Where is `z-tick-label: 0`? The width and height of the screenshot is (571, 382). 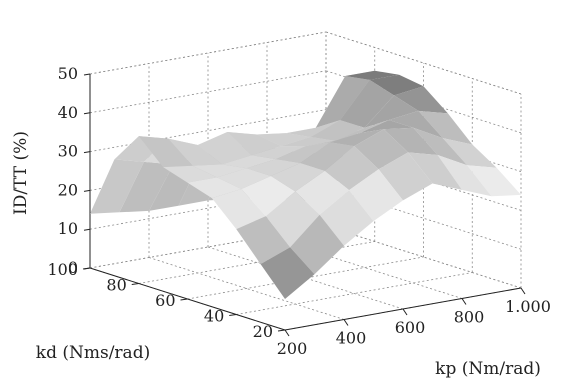
z-tick-label: 0 is located at coordinates (73, 267).